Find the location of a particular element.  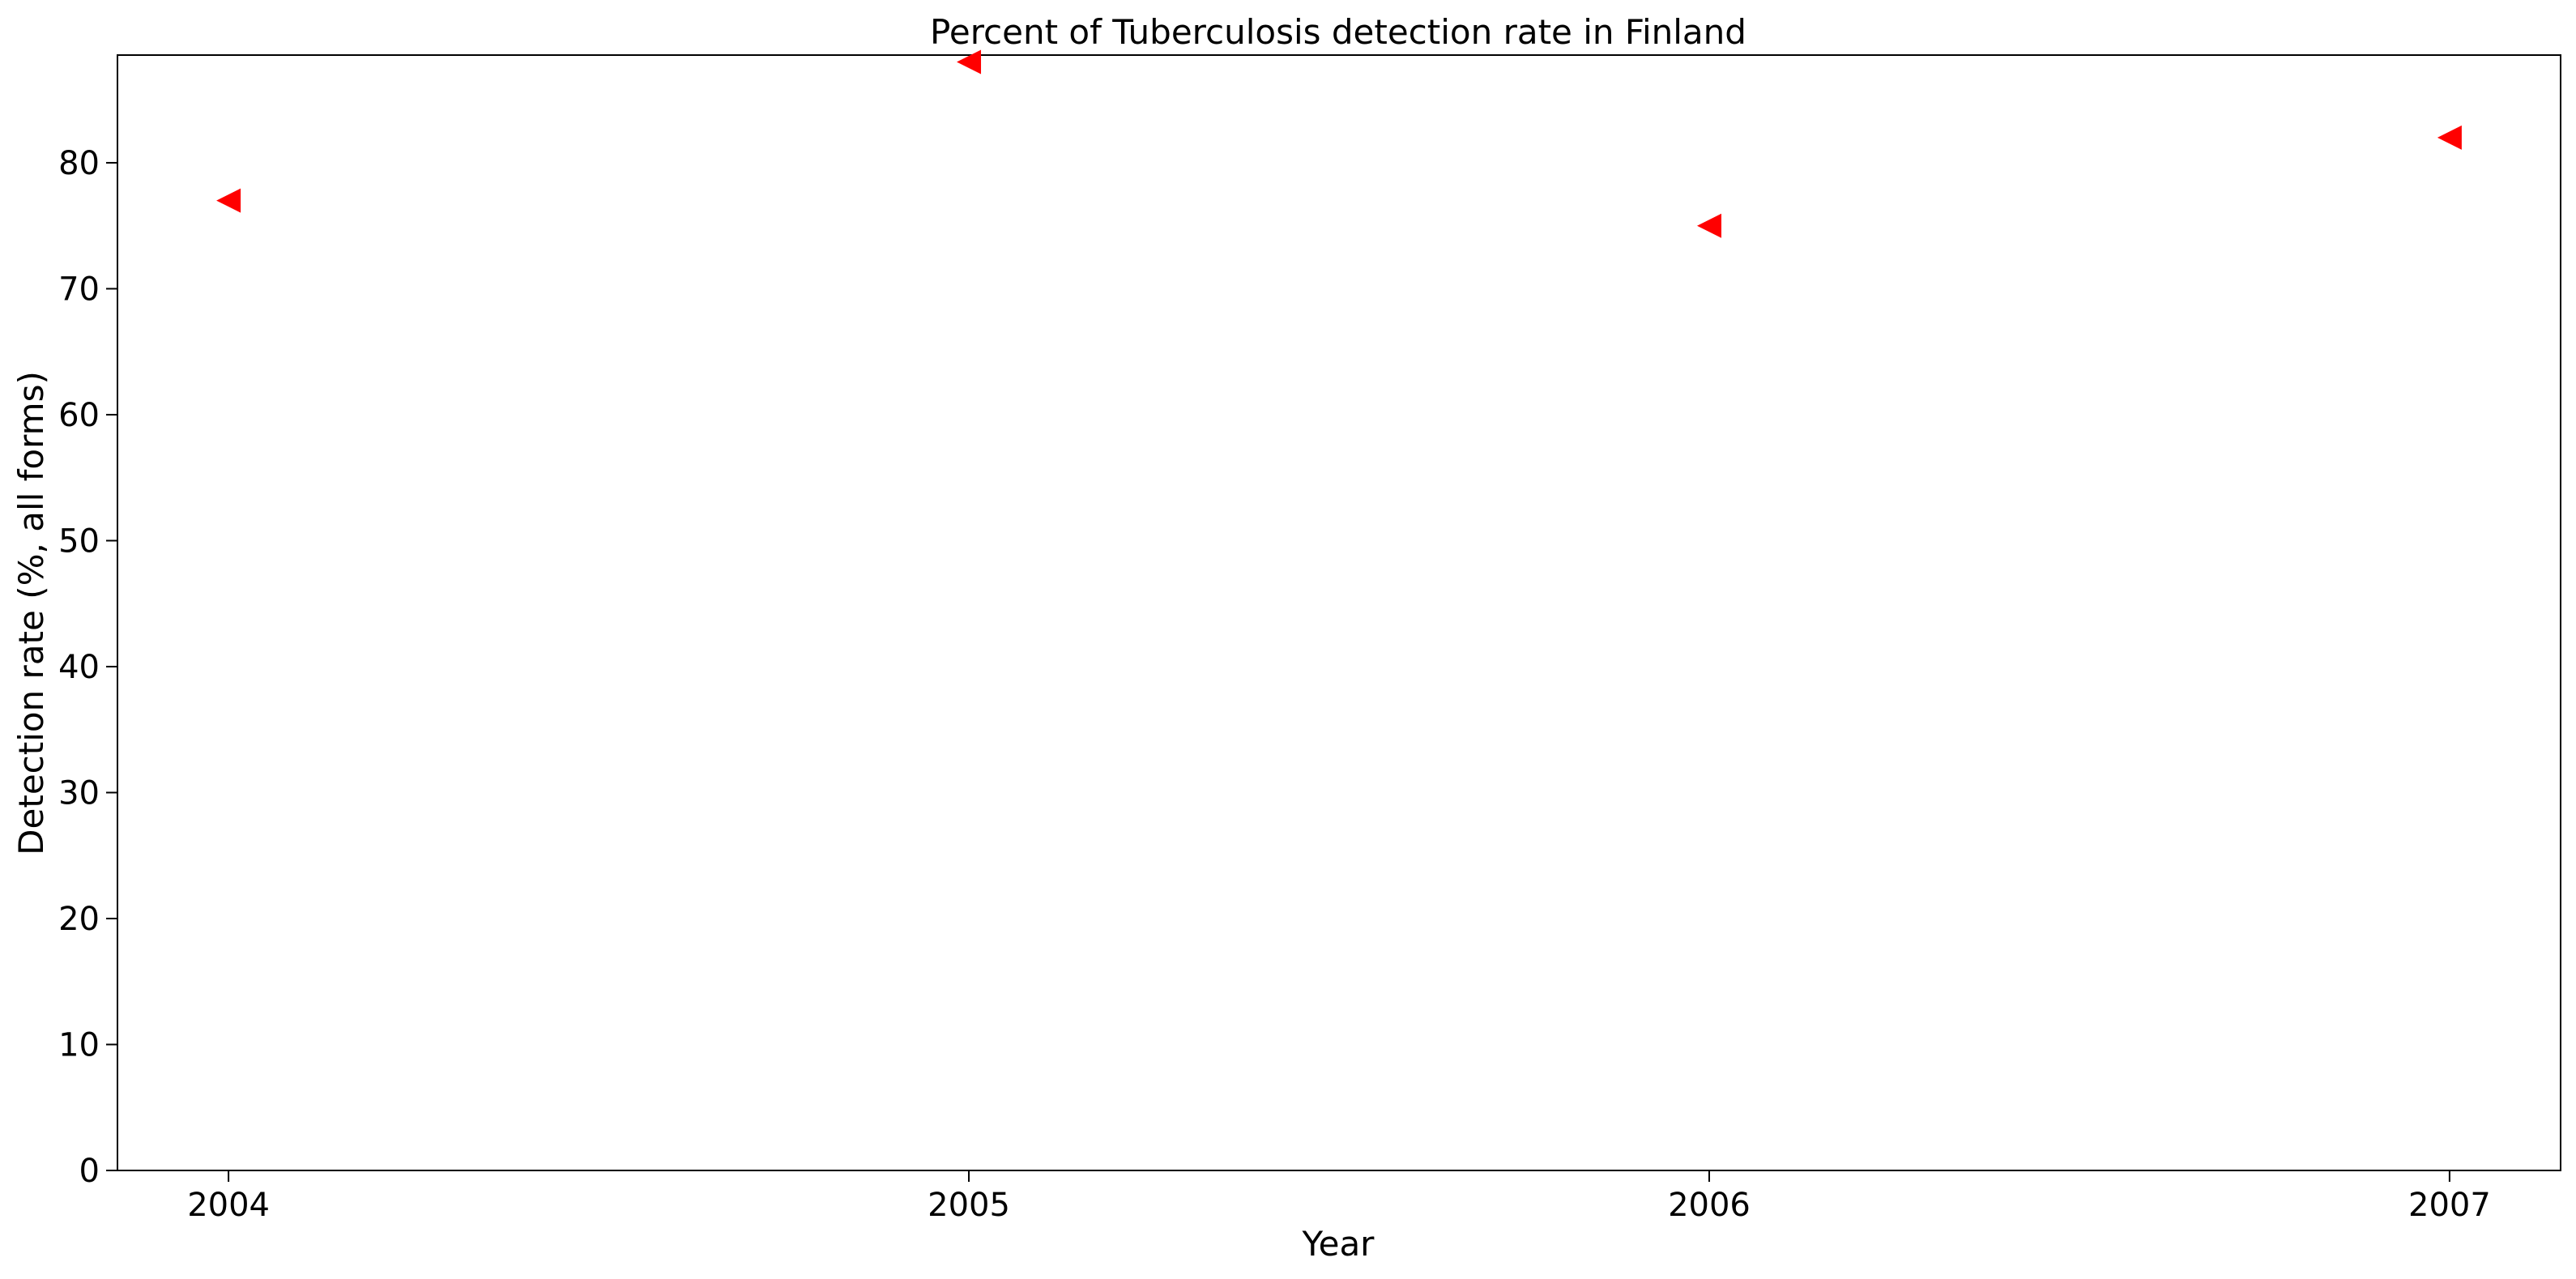

y-tick-label: 0 is located at coordinates (89, 1171).